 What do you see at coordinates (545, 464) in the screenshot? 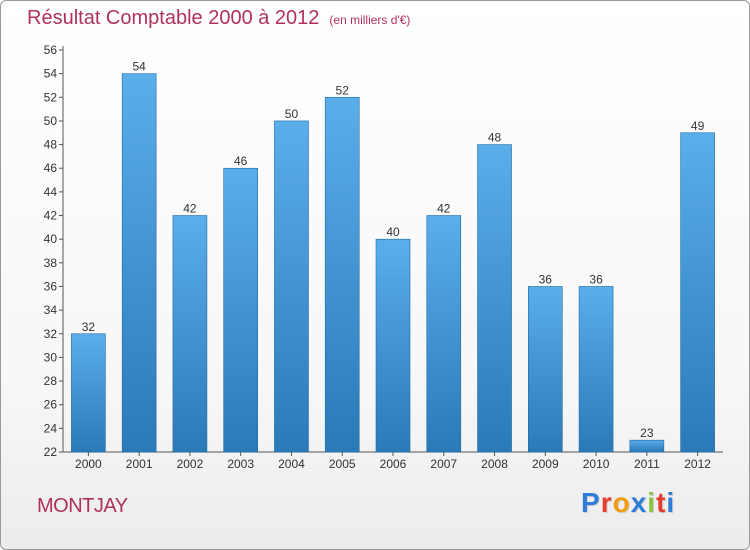
I see `x-tick-label-2009: 2009` at bounding box center [545, 464].